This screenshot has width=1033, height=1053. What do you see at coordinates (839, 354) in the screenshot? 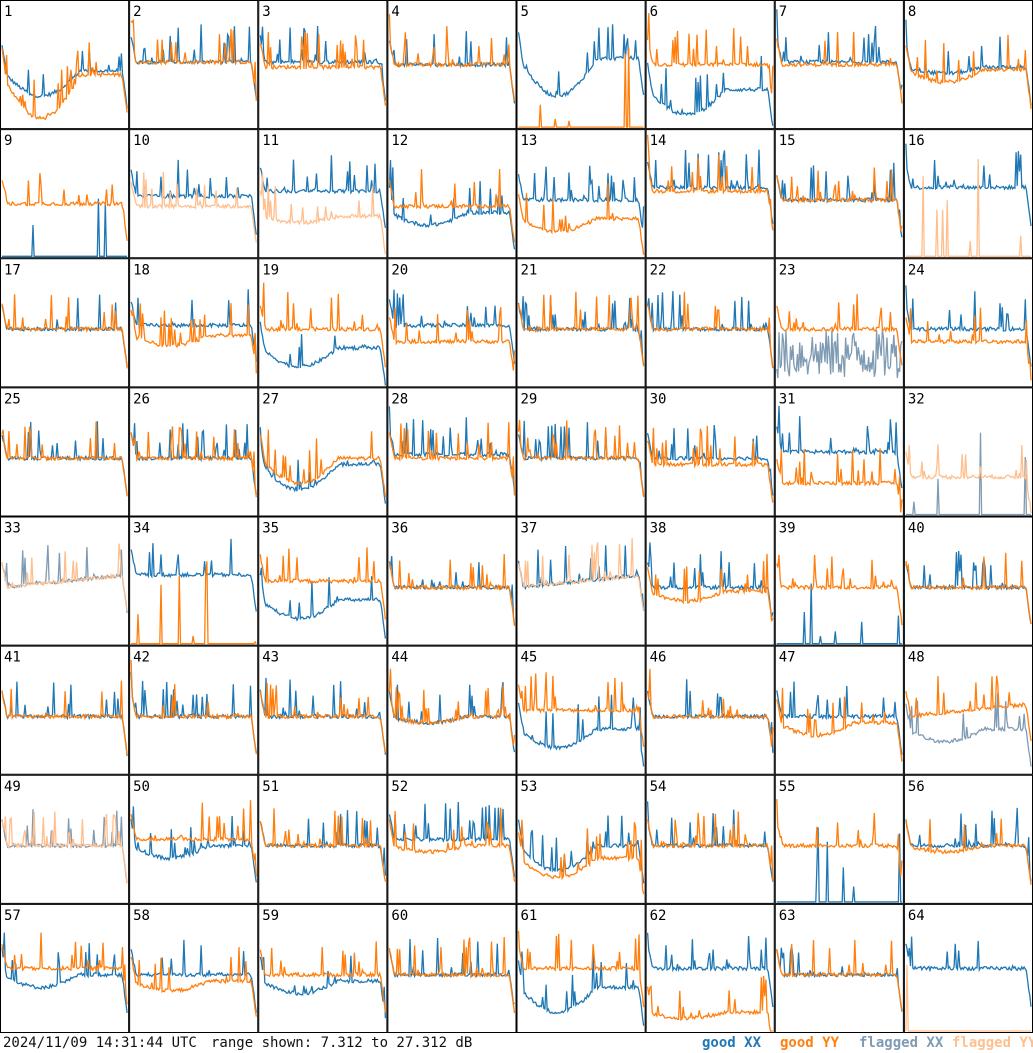
I see `series-flagged-xx-line` at bounding box center [839, 354].